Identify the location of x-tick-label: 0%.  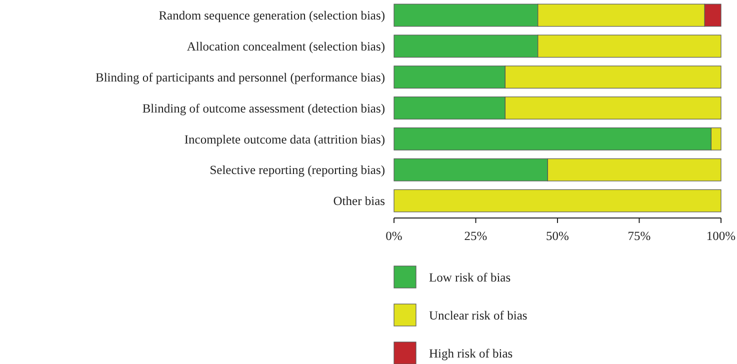
(394, 236).